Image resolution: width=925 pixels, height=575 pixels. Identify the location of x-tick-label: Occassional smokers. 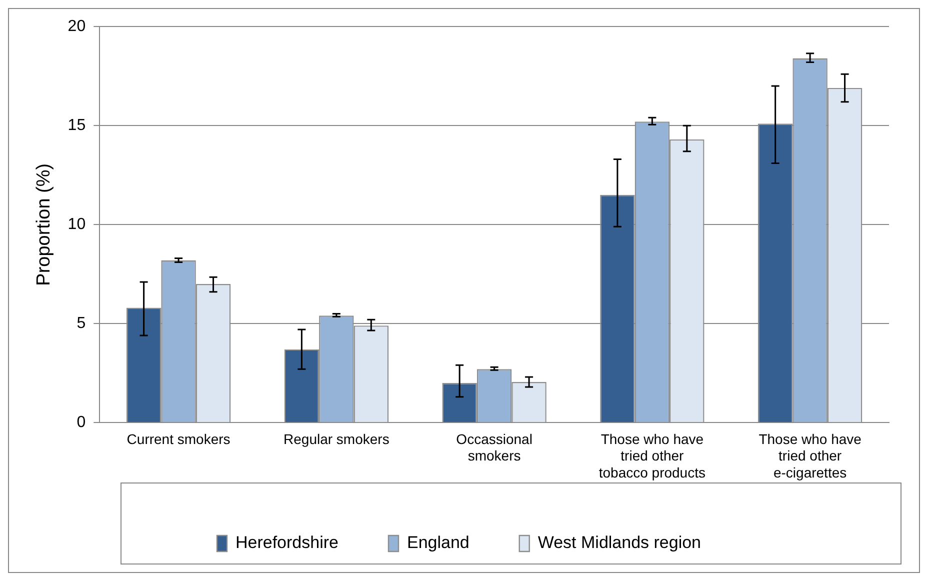
(494, 447).